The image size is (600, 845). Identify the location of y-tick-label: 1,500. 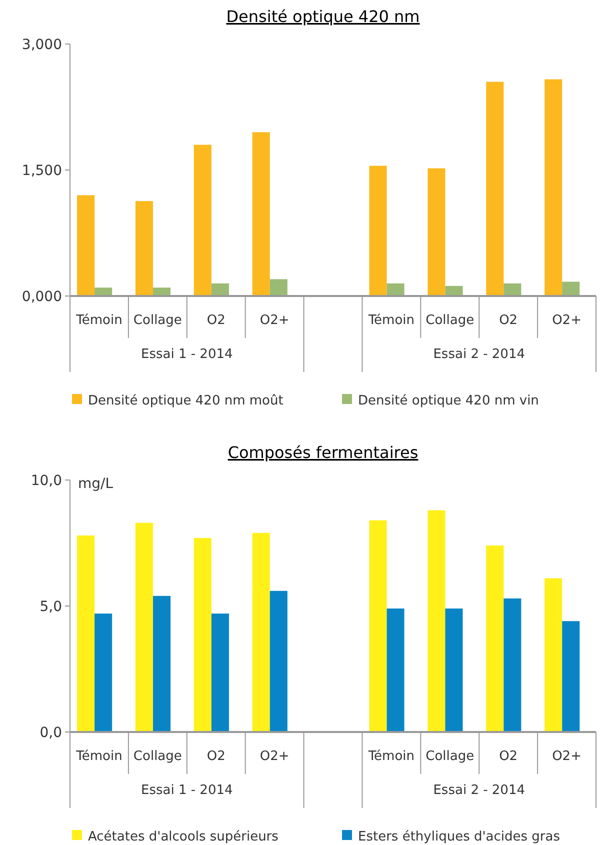
(42, 170).